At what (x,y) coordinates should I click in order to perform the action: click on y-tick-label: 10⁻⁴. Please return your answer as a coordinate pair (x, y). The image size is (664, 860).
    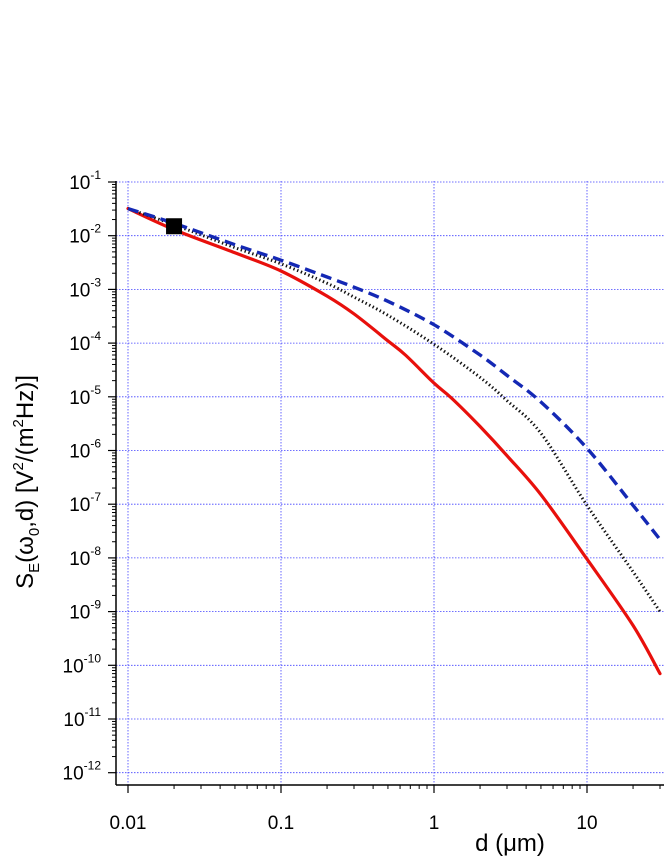
    Looking at the image, I should click on (85, 342).